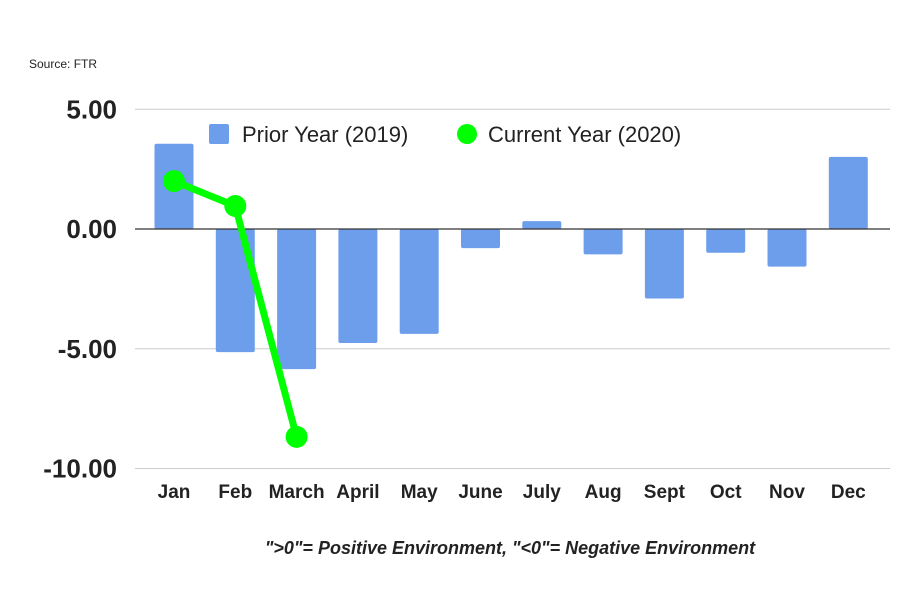 Image resolution: width=920 pixels, height=613 pixels. Describe the element at coordinates (357, 492) in the screenshot. I see `x-tick-label: April` at that location.